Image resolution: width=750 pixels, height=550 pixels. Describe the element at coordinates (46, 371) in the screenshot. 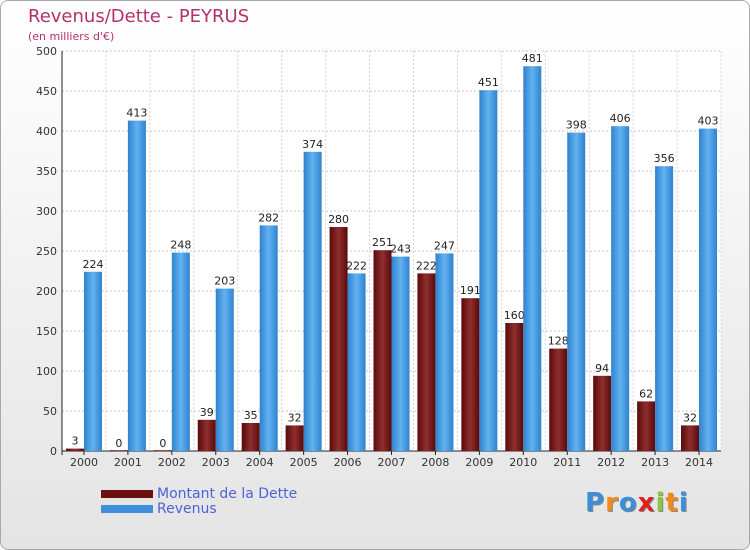

I see `y-tick-label: 100` at that location.